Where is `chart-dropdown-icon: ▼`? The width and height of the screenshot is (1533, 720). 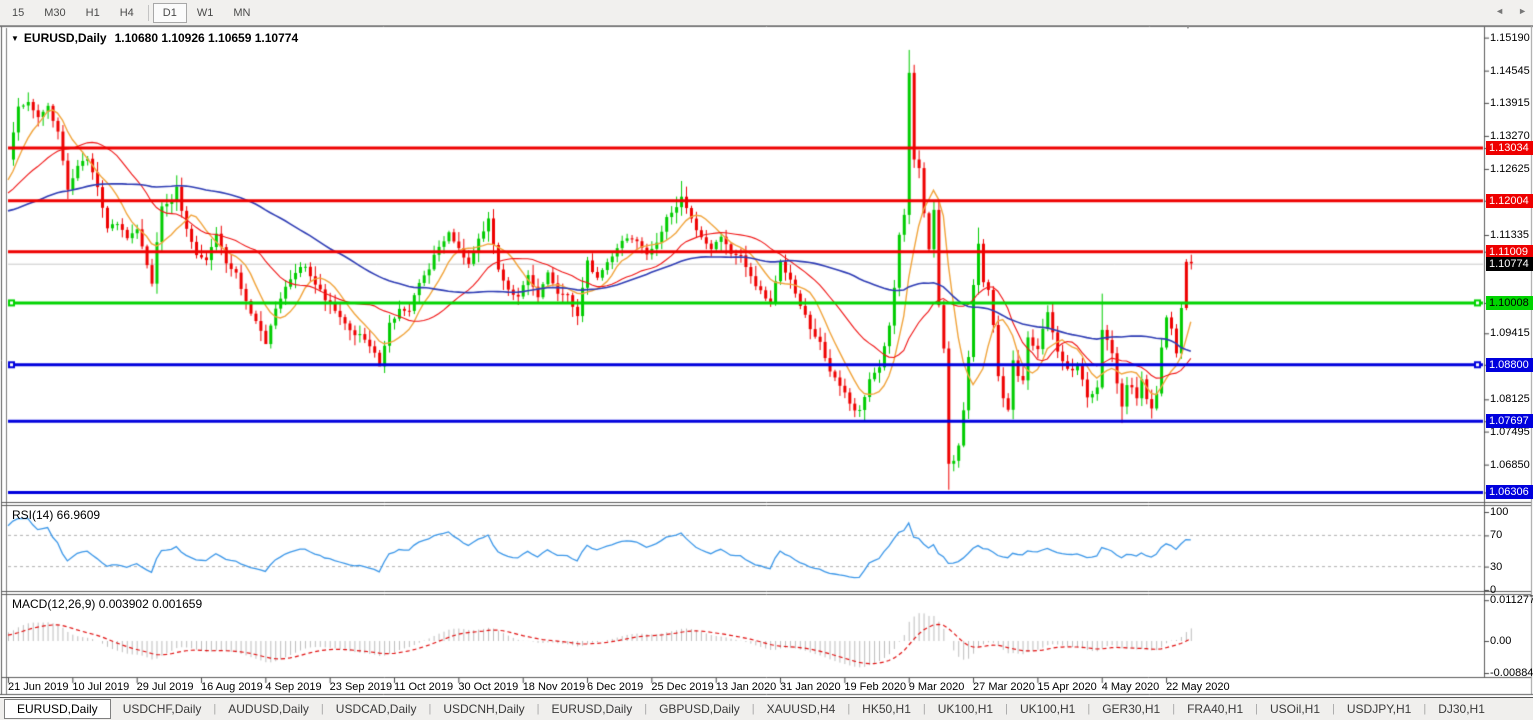
chart-dropdown-icon: ▼ is located at coordinates (15, 38).